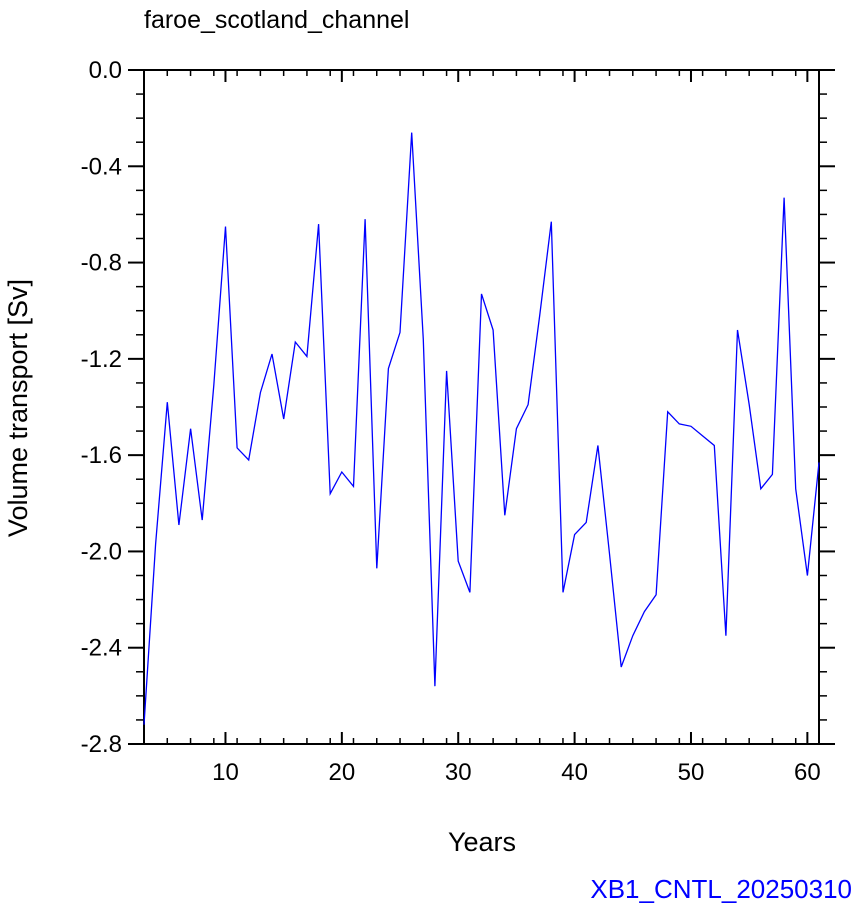  I want to click on y-tick-label: -2.8, so click(101, 744).